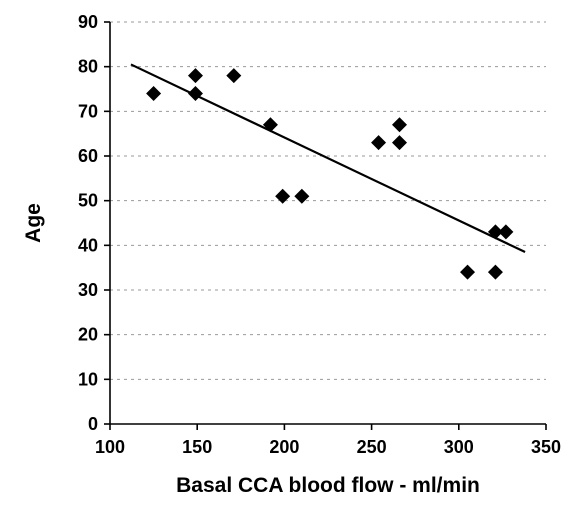  Describe the element at coordinates (372, 447) in the screenshot. I see `x-tick-label-250: 250` at that location.